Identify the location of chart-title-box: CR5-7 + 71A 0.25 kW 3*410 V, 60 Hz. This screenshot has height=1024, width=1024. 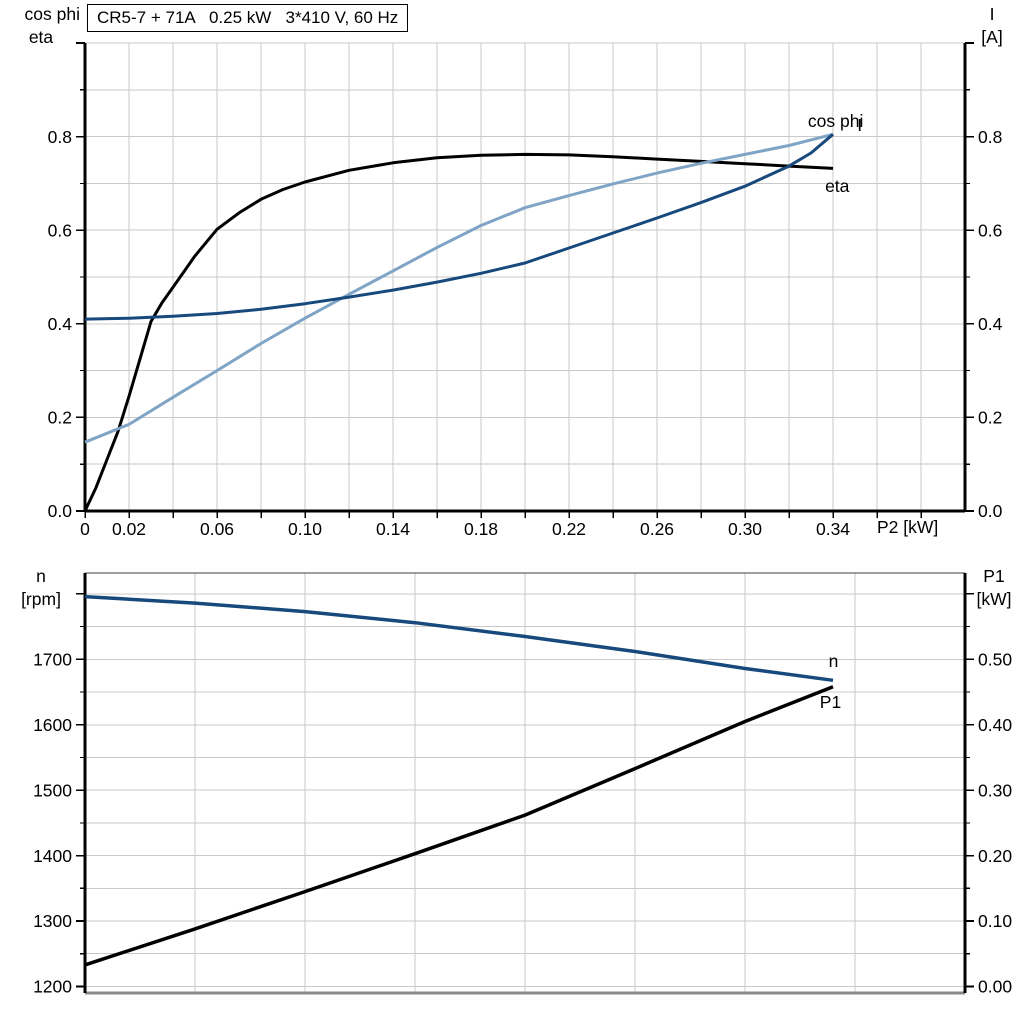
(248, 18).